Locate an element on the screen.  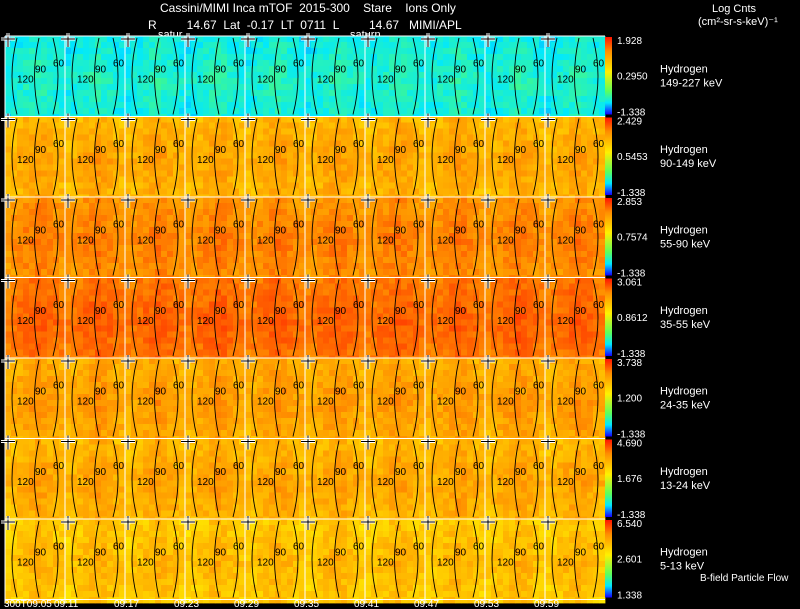
x-tick-label: 09:41 is located at coordinates (366, 604).